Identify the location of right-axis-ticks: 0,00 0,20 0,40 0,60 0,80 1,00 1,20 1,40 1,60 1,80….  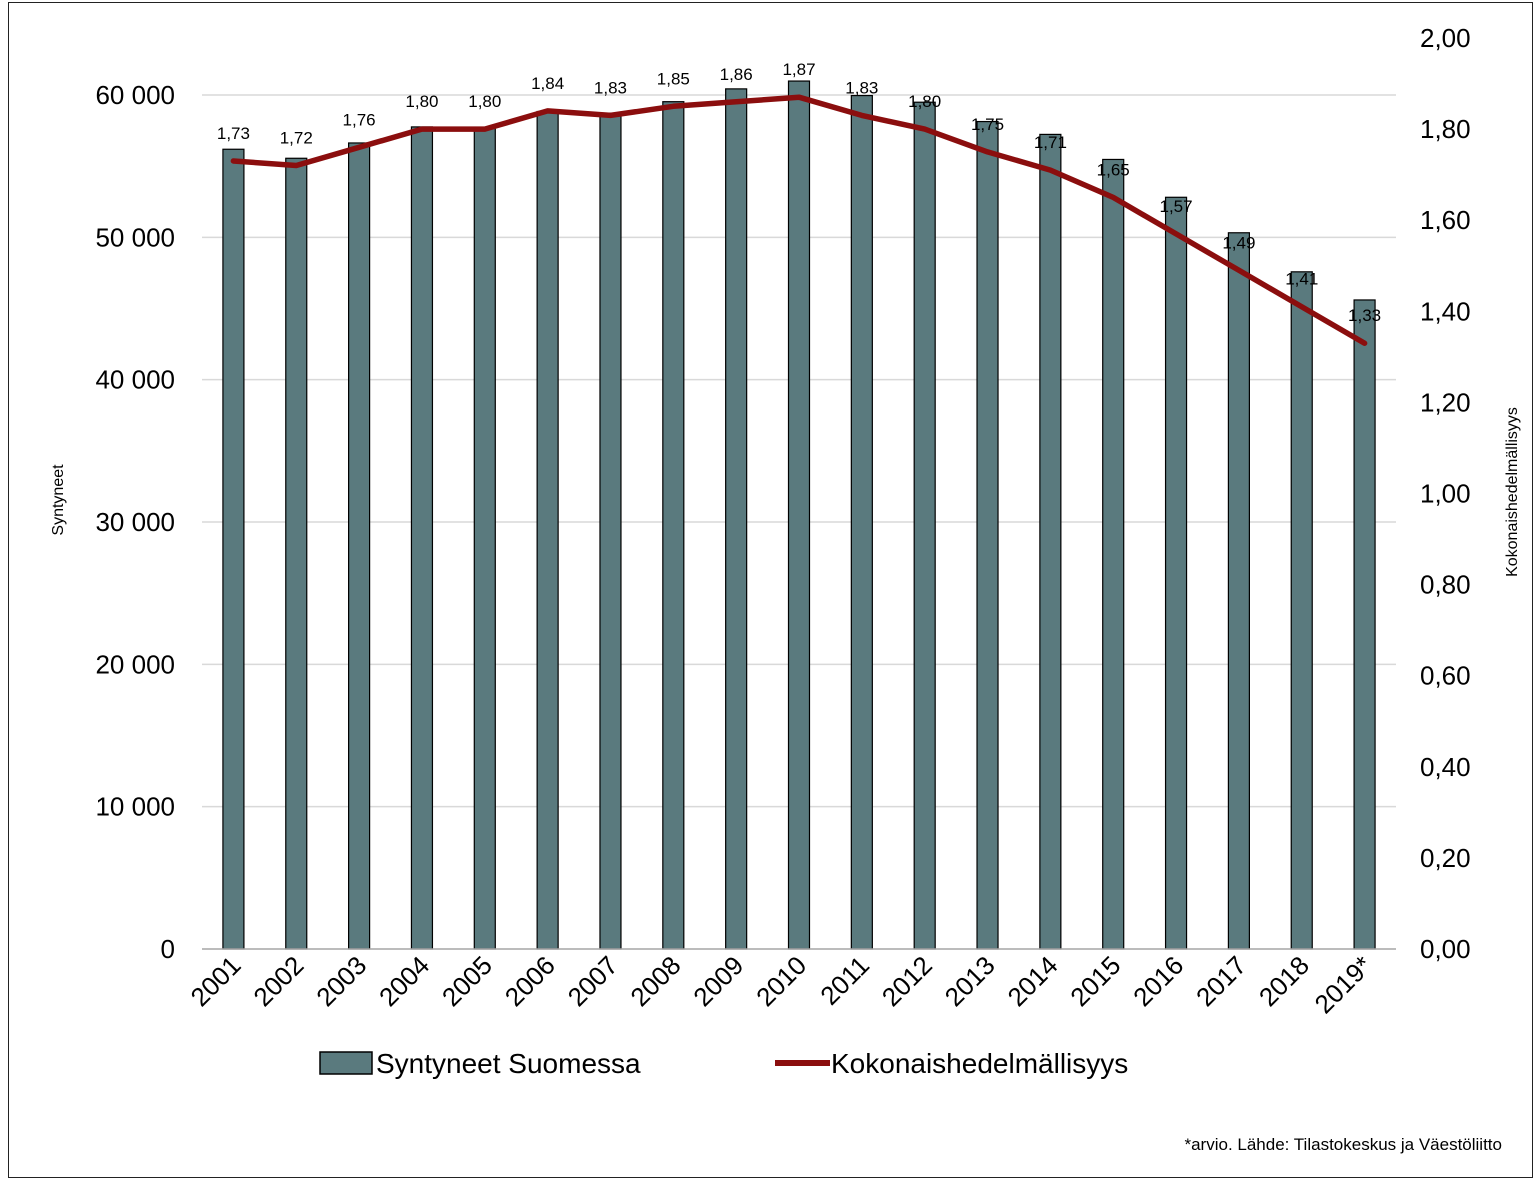
(1445, 493).